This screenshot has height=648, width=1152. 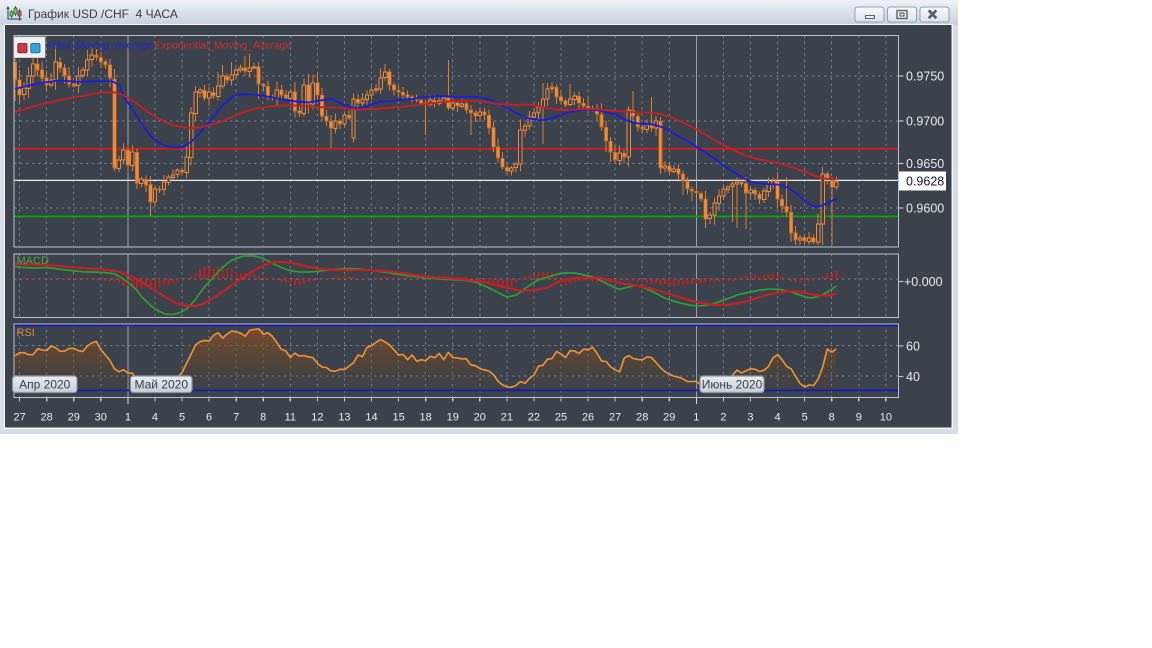 I want to click on svg-text: 22, so click(x=534, y=418).